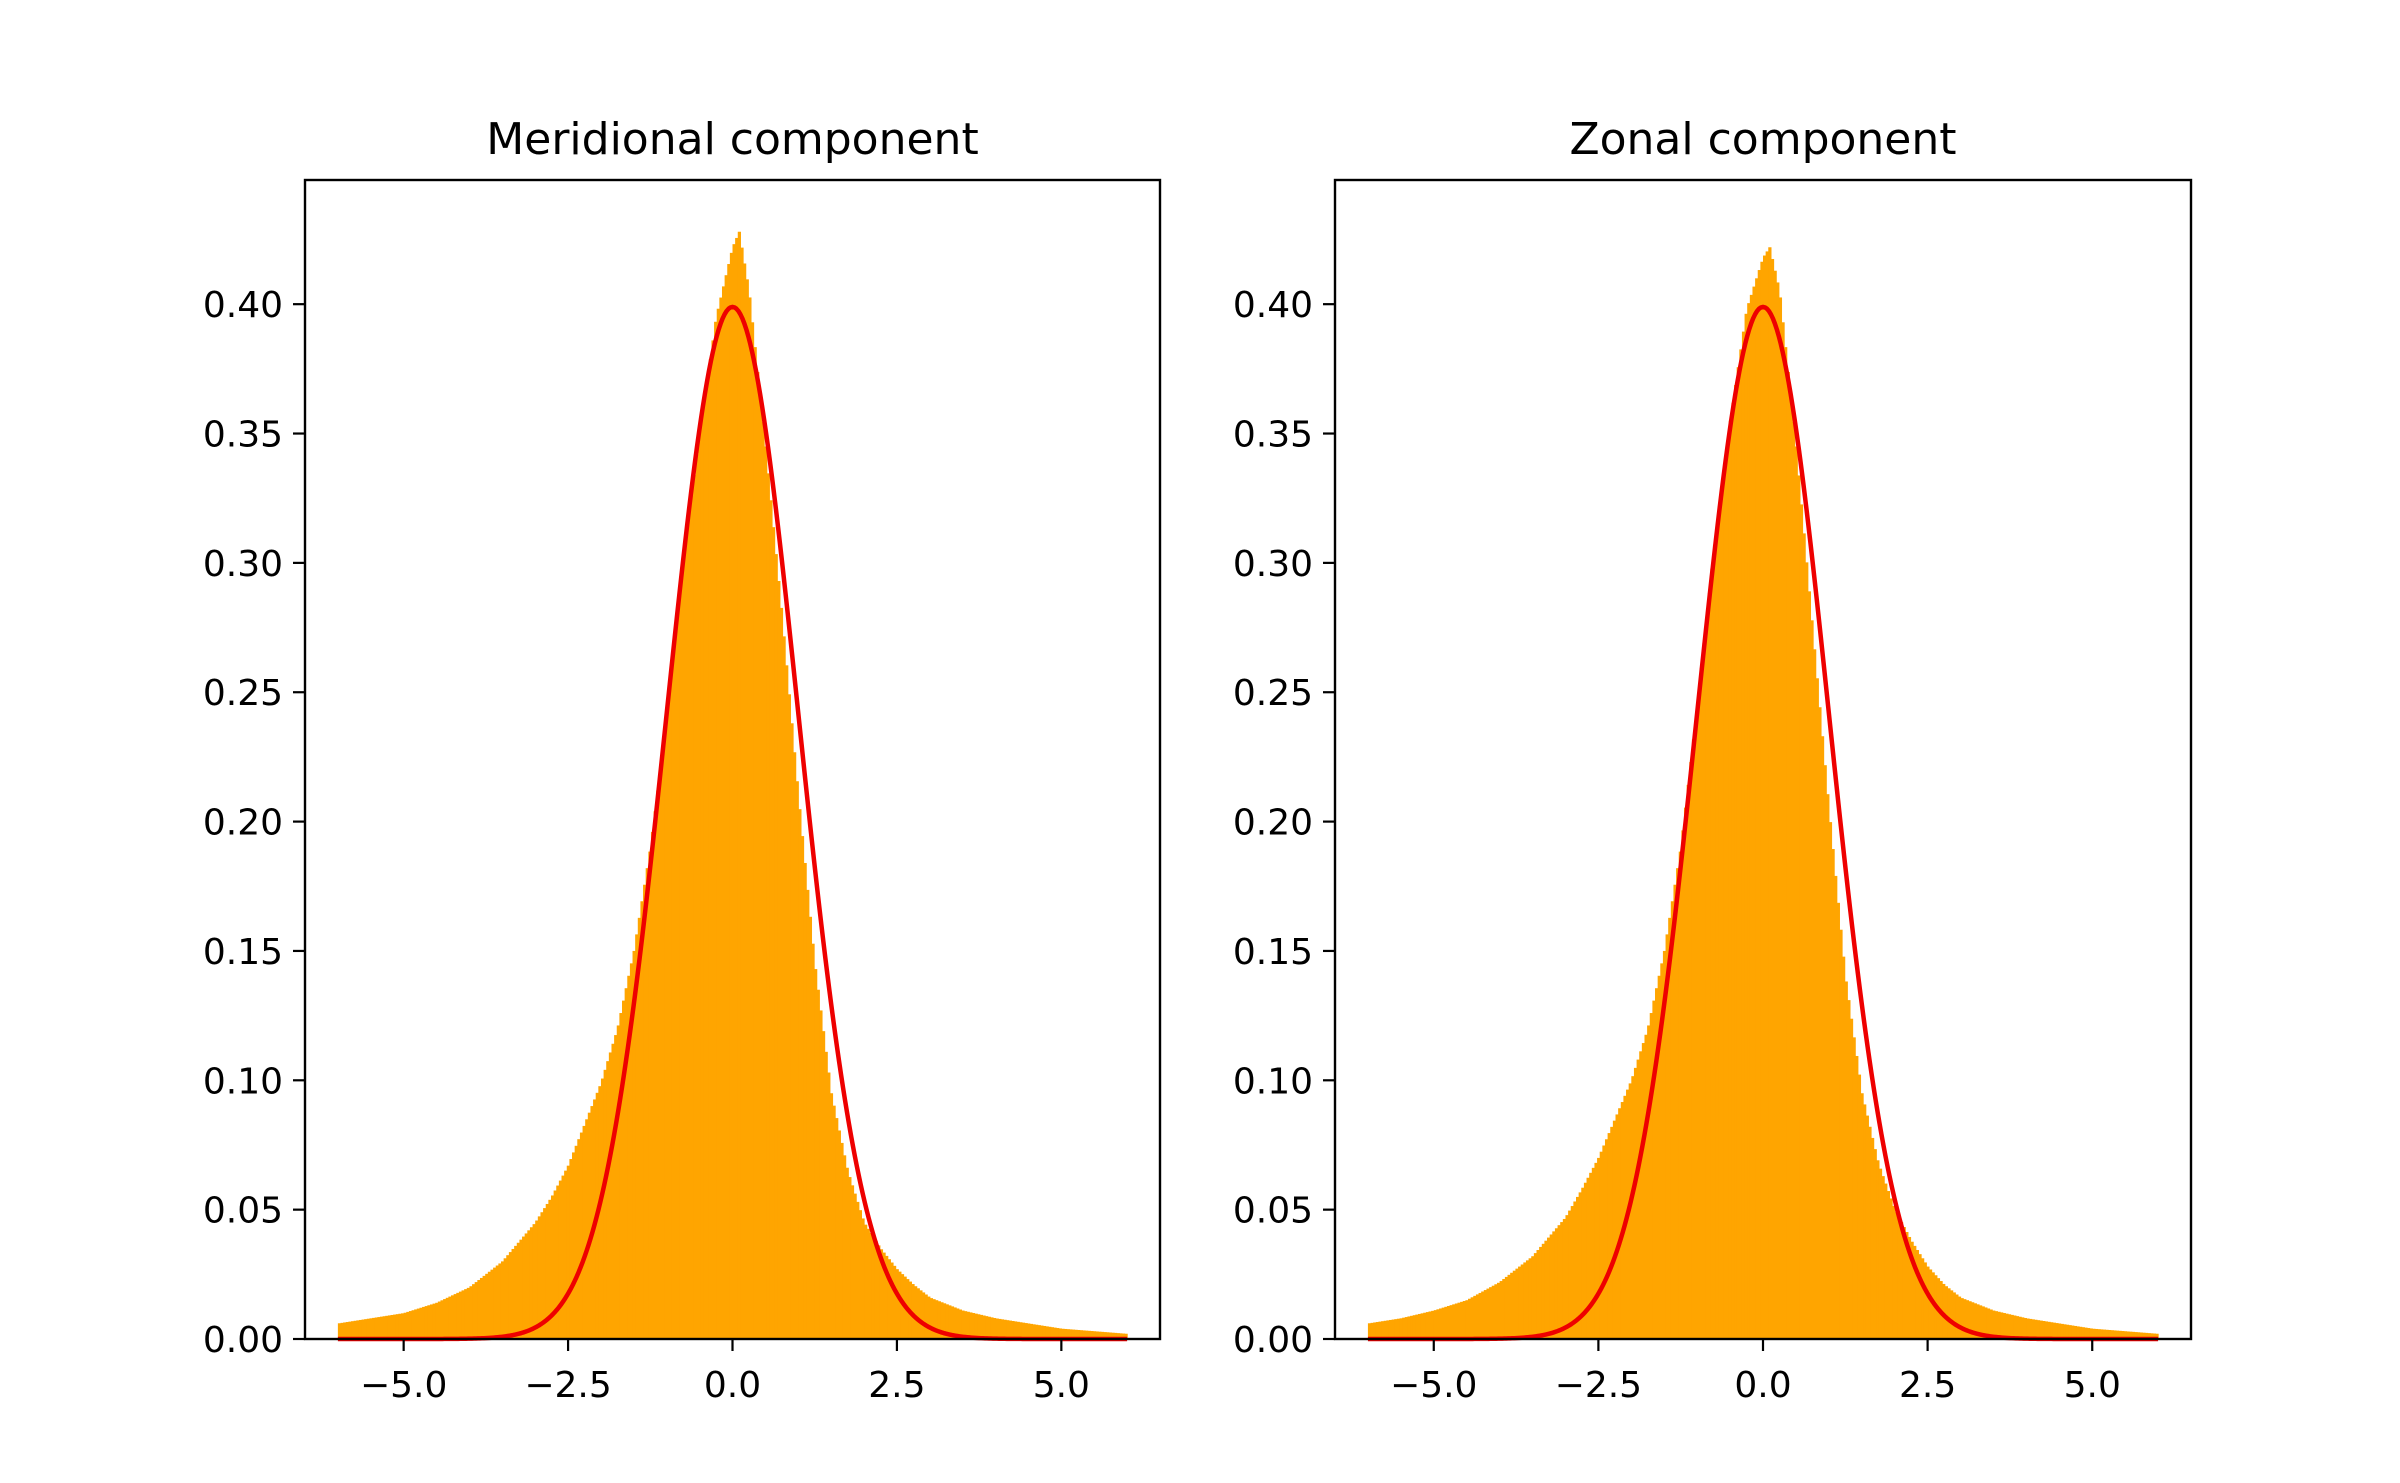  Describe the element at coordinates (1762, 139) in the screenshot. I see `chart-title: Zonal component` at that location.